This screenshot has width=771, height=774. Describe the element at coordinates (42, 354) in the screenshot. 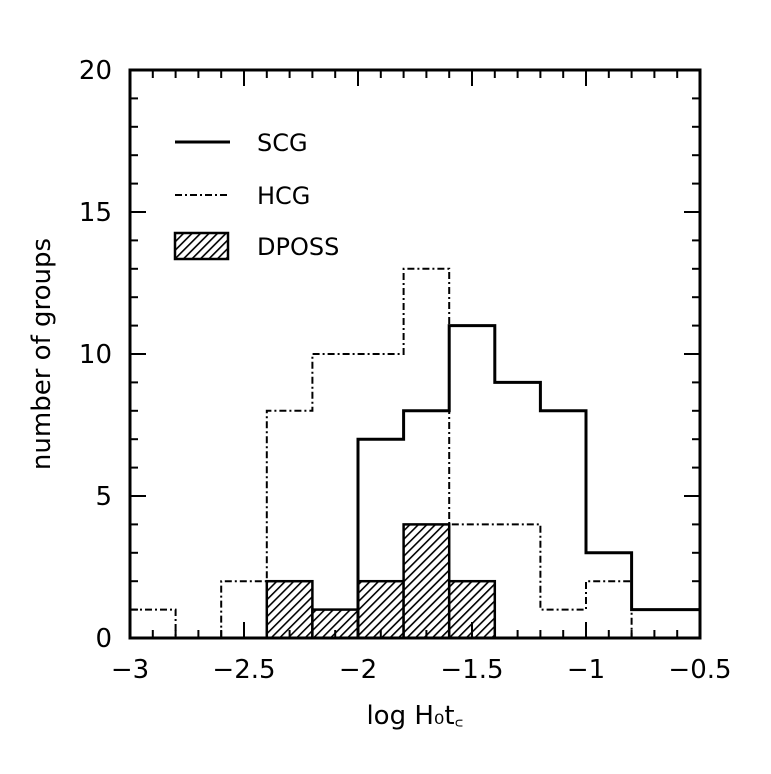

I see `y-axis-label: number of groups` at that location.